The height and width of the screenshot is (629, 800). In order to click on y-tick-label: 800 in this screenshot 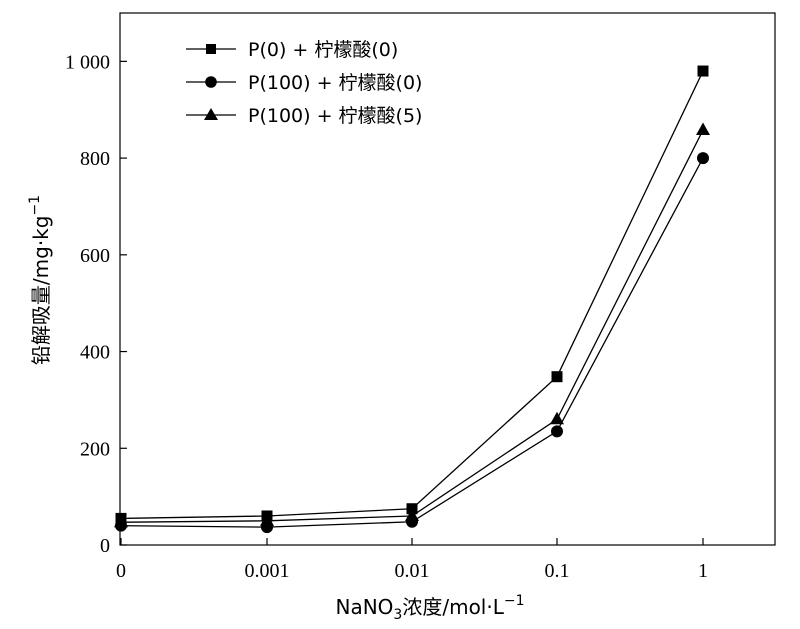, I will do `click(95, 159)`.